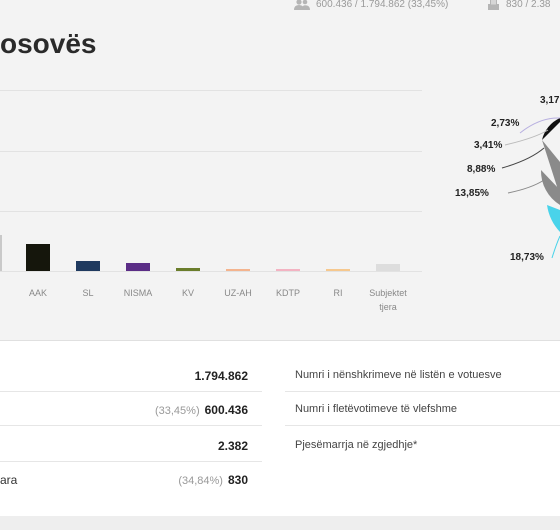 This screenshot has width=560, height=530. I want to click on x-tick-label-line: Subjektet, so click(388, 293).